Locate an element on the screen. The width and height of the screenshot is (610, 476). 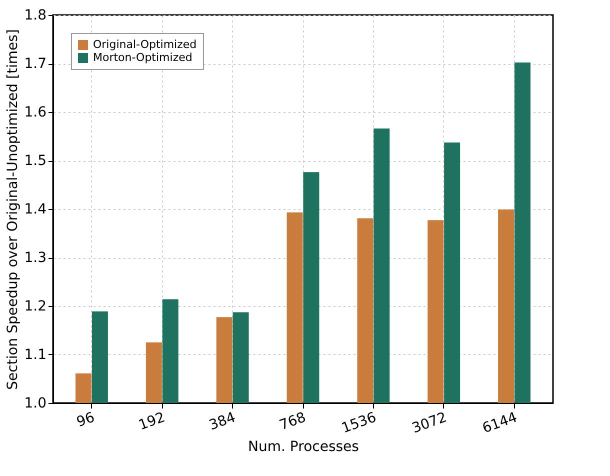
x-tick-label: 768 is located at coordinates (293, 422).